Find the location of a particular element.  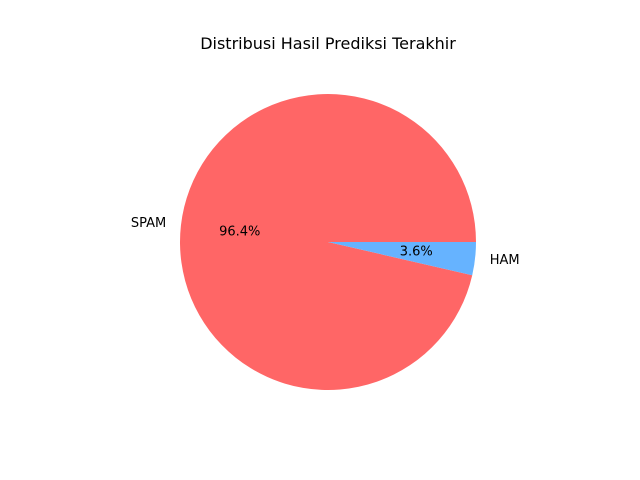

pie-label-ham: HAM is located at coordinates (505, 260).